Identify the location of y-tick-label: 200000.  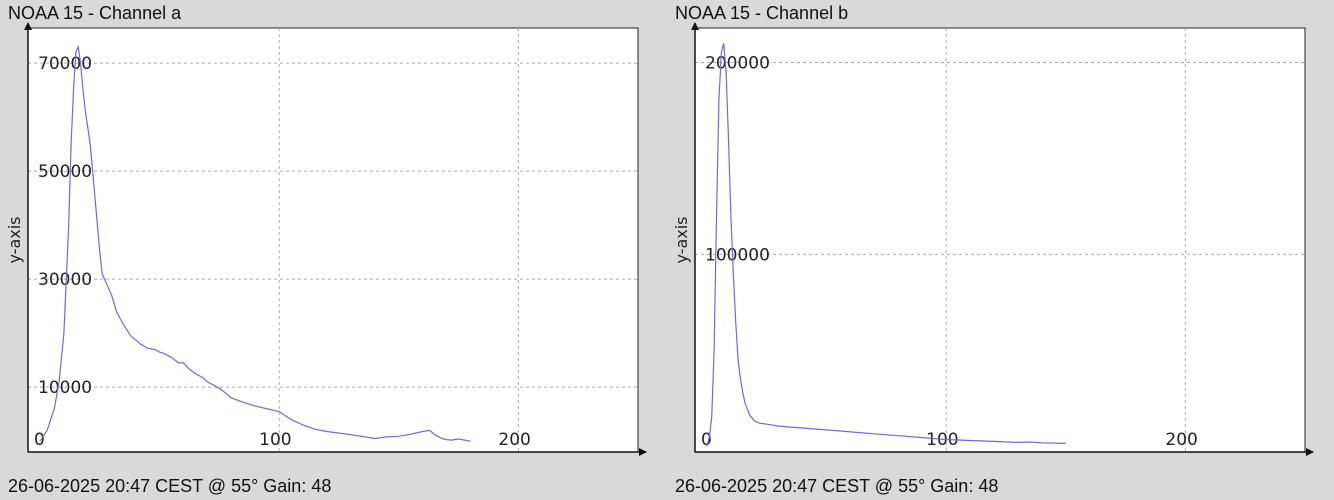
(737, 64).